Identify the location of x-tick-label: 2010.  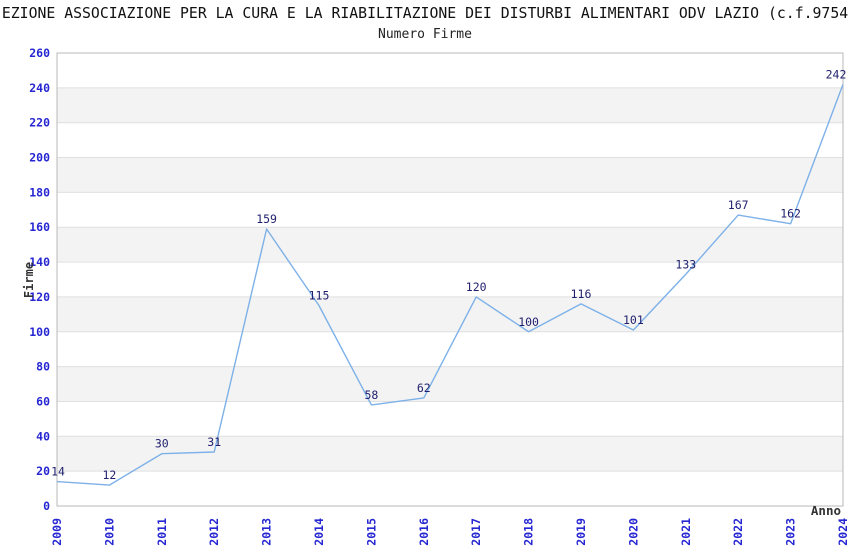
(109, 532).